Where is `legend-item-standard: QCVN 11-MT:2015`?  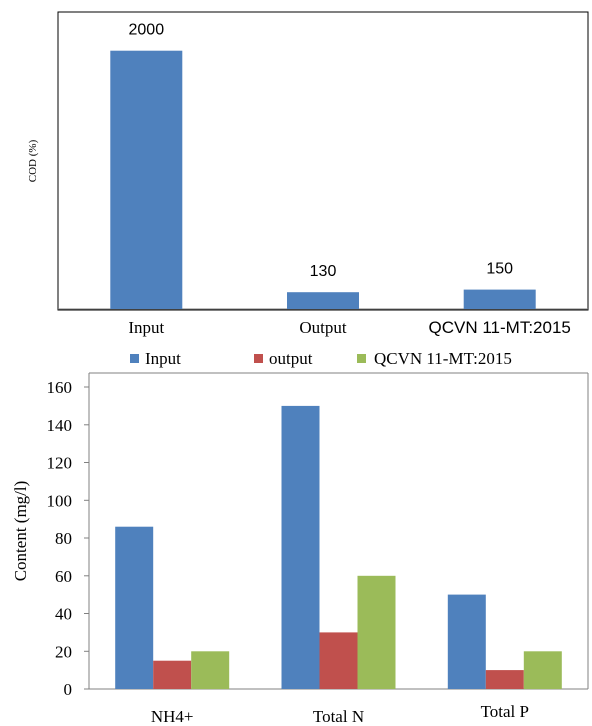 legend-item-standard: QCVN 11-MT:2015 is located at coordinates (434, 358).